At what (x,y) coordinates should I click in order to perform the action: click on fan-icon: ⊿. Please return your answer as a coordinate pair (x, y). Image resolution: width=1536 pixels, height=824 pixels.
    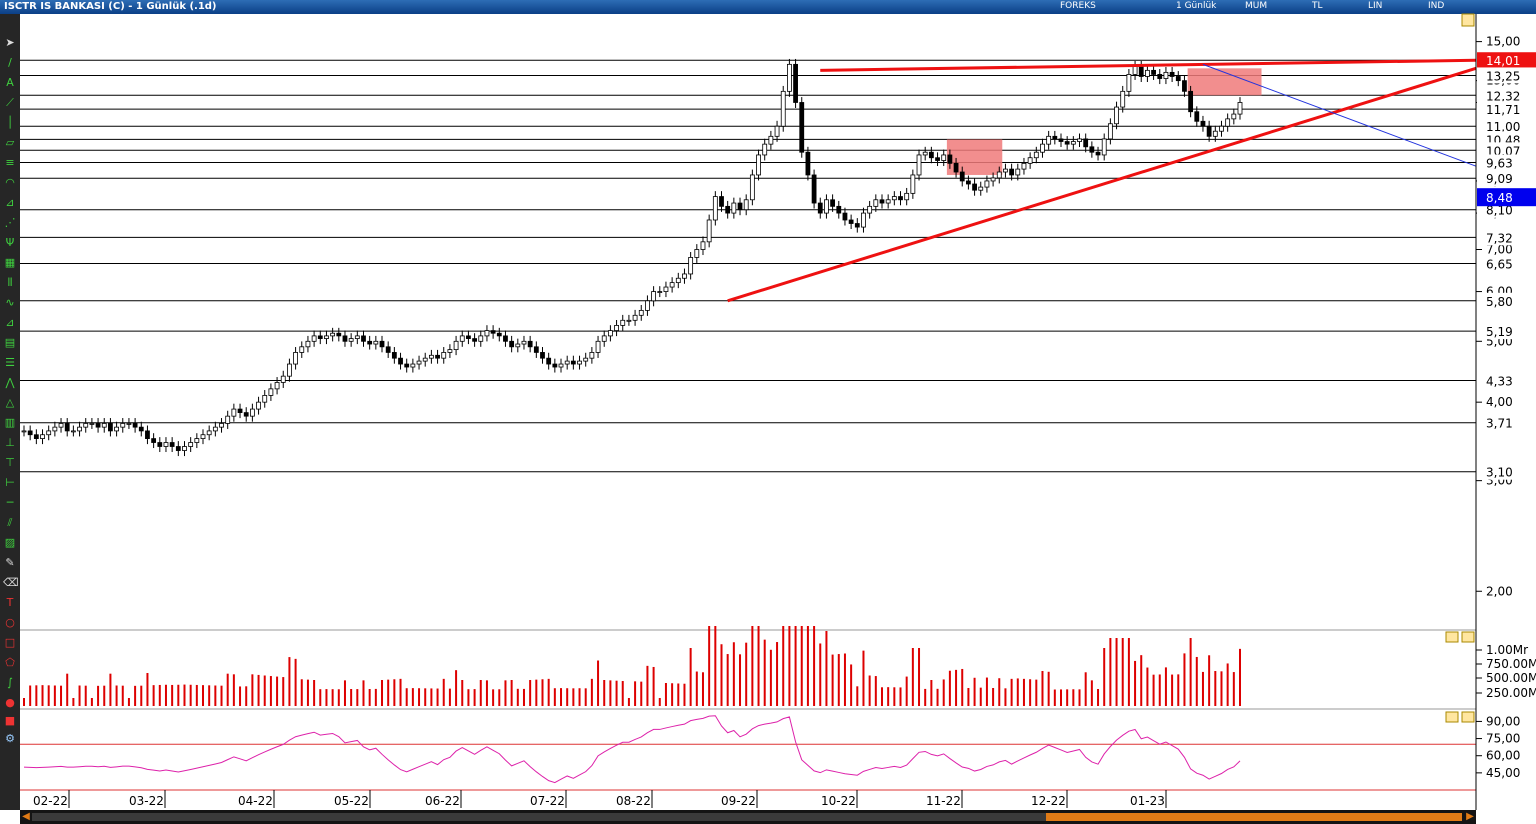
    Looking at the image, I should click on (10, 202).